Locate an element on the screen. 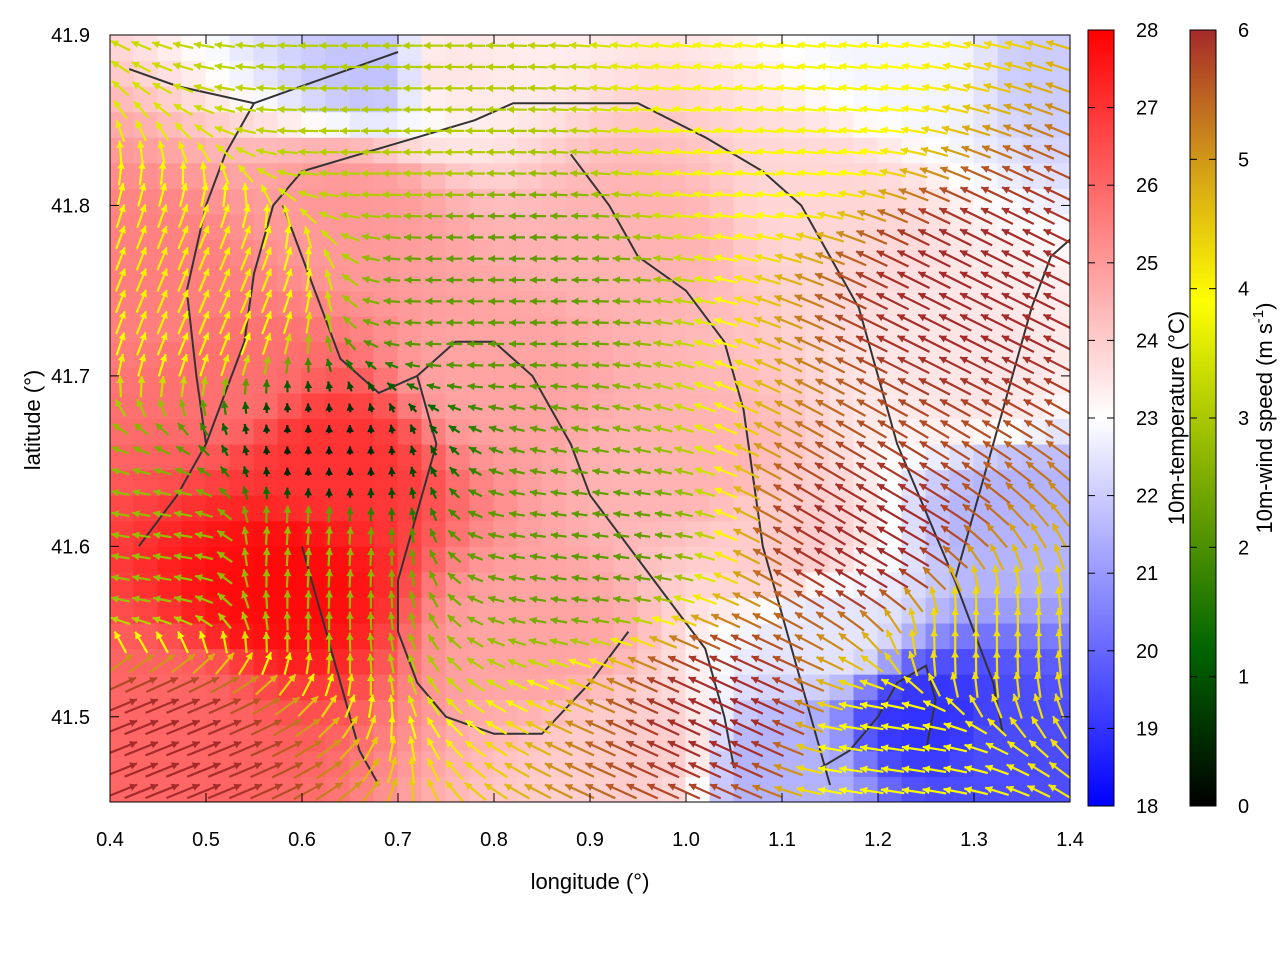 This screenshot has height=960, width=1280. x-tick-label: 0.9 is located at coordinates (590, 840).